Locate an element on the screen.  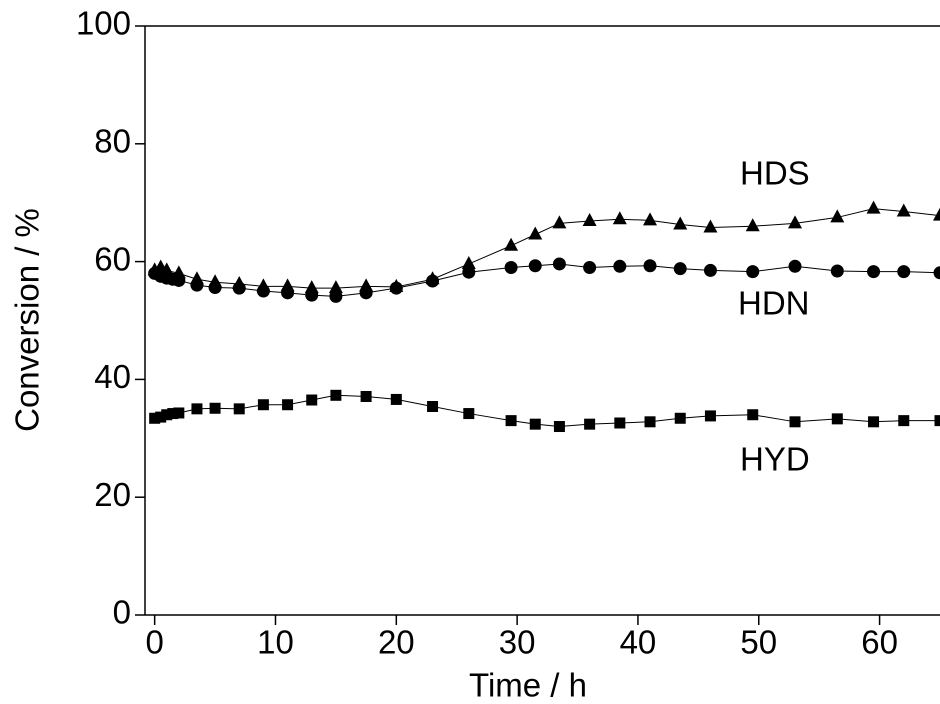
y-axis-label: Conversion / % is located at coordinates (27, 320).